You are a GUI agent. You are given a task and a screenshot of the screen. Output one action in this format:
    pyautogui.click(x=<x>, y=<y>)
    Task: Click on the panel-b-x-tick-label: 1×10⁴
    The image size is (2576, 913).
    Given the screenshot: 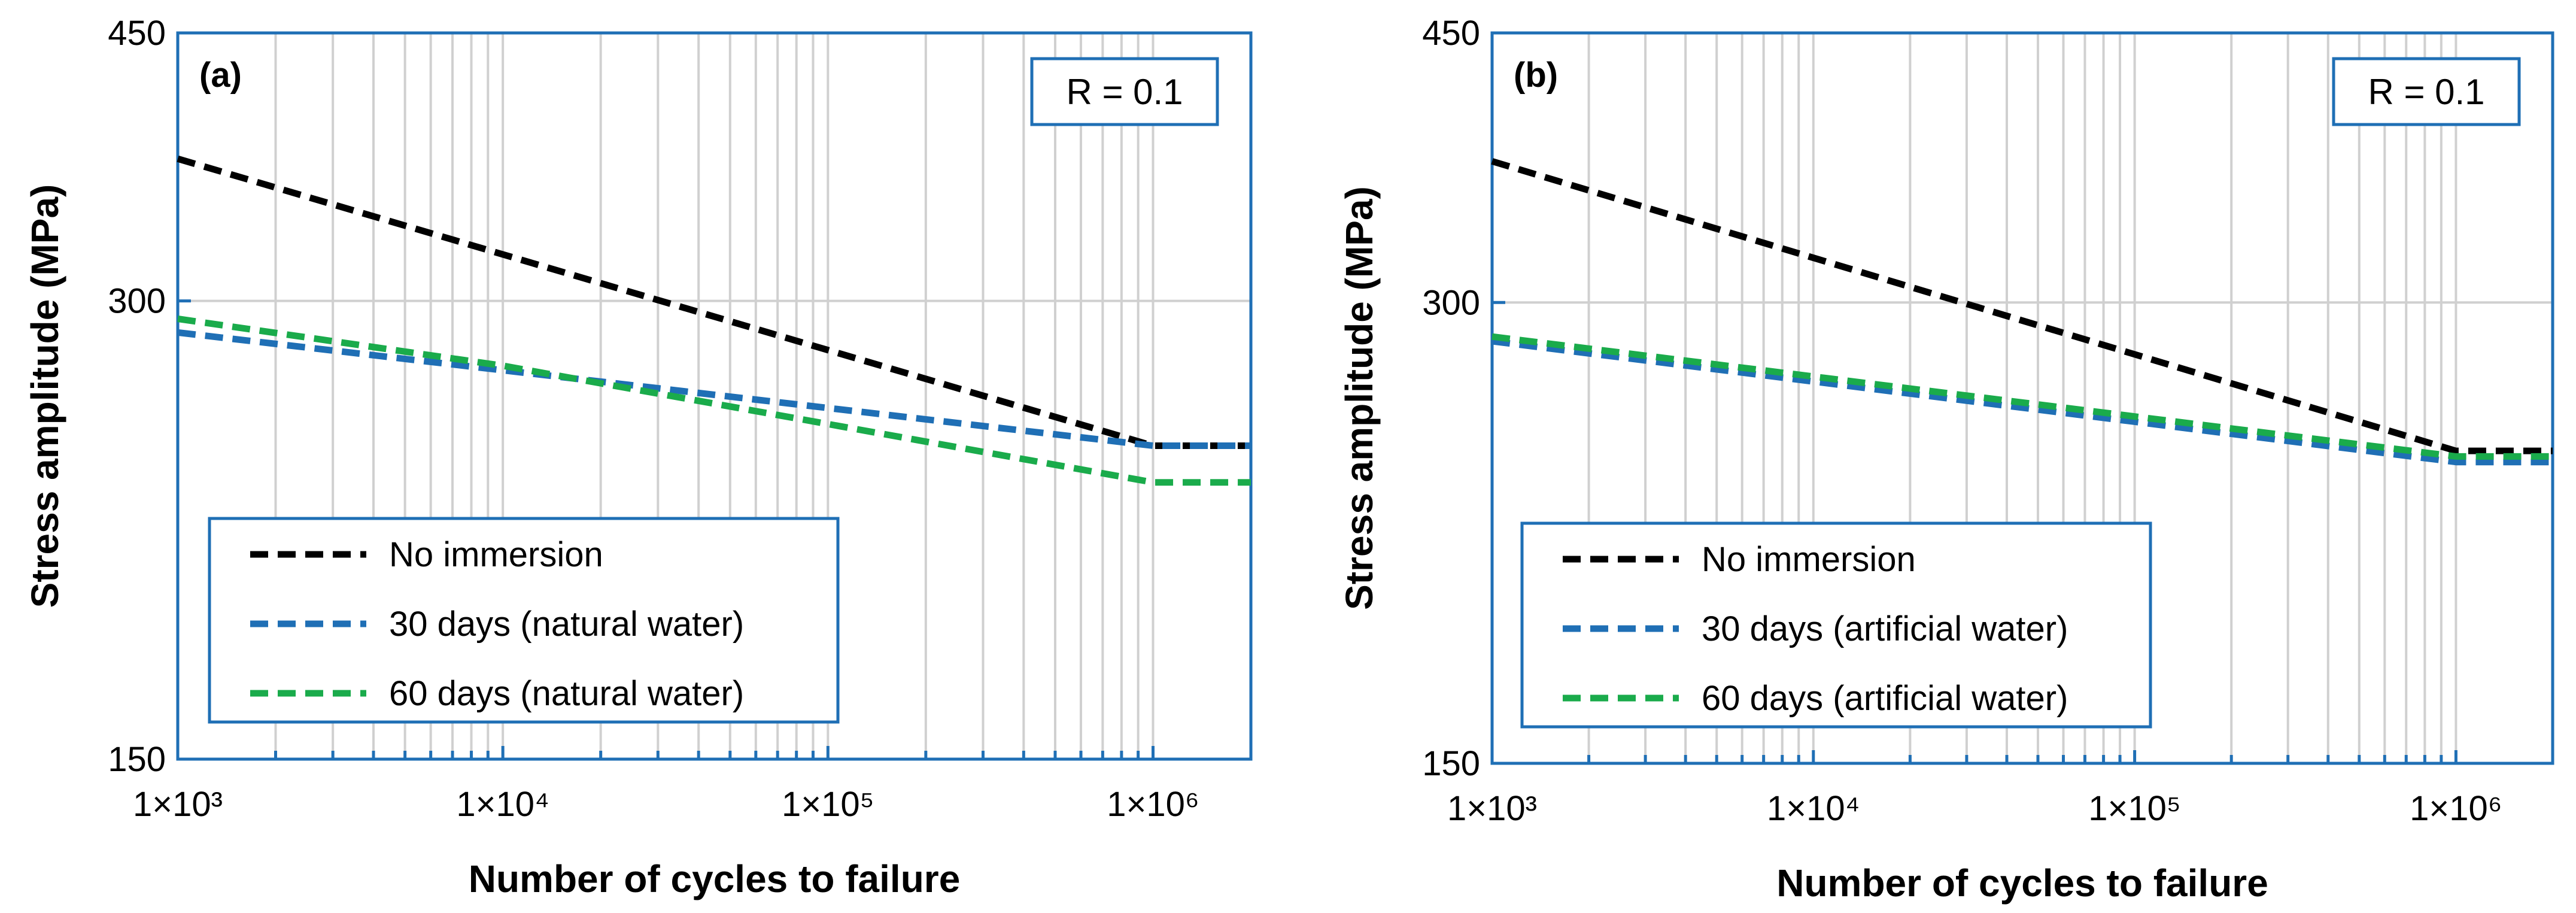 What is the action you would take?
    pyautogui.click(x=1813, y=808)
    